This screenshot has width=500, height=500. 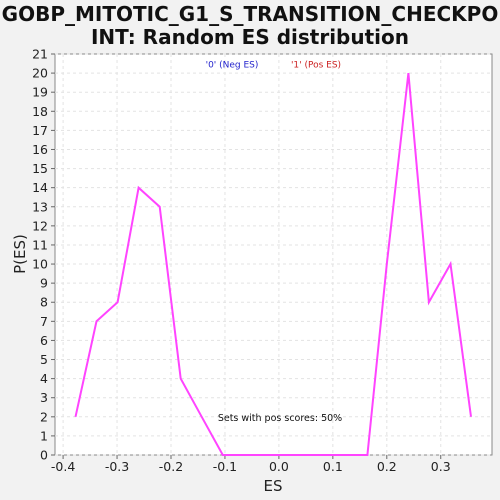 I want to click on y-tick-label: 11, so click(x=40, y=244).